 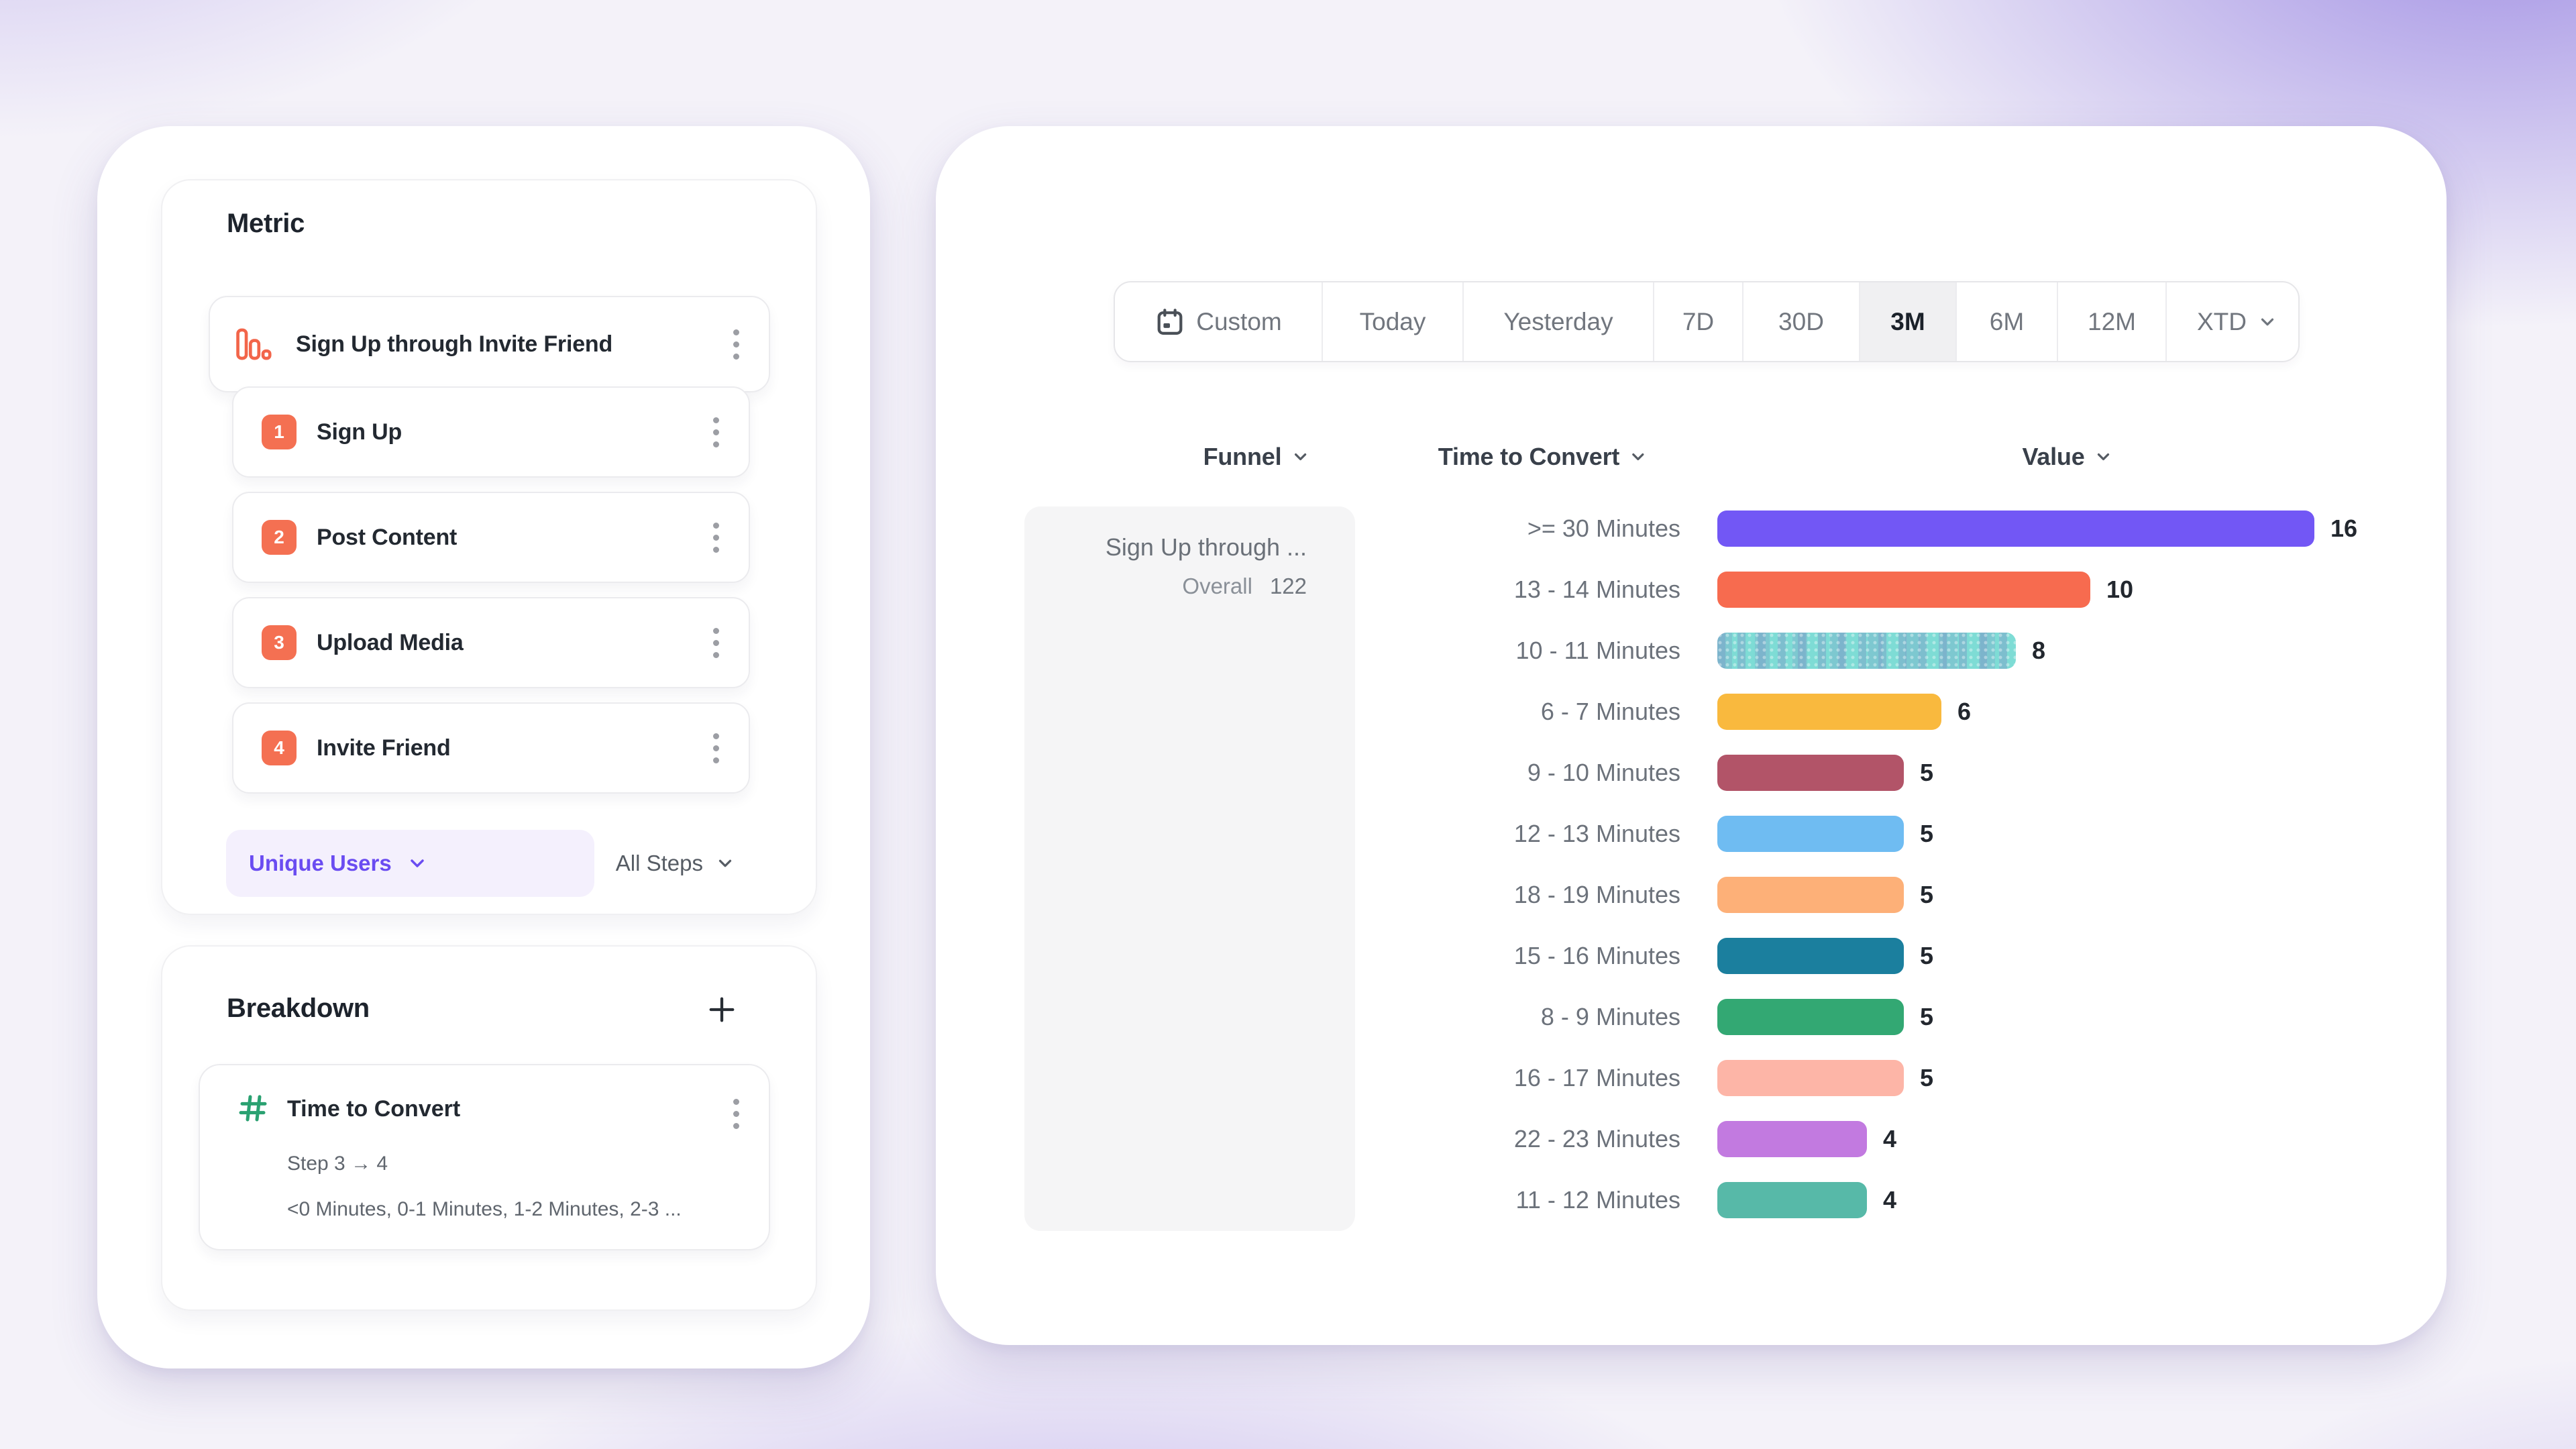 I want to click on chart-row: 16 - 17 Minutes 5, so click(x=1925, y=1077).